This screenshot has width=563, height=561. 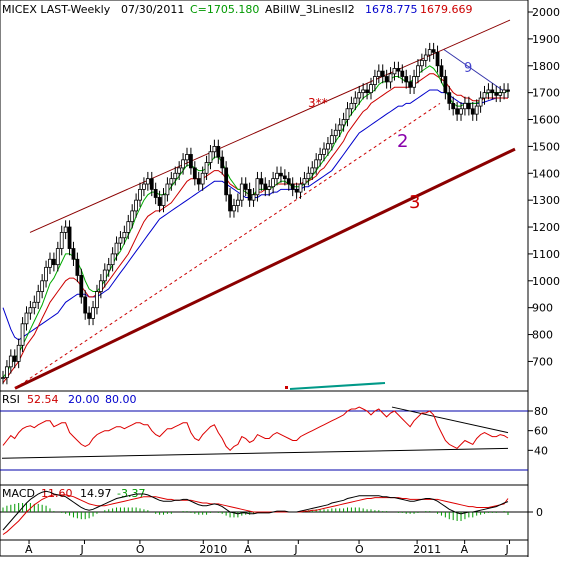 I want to click on price-tick-label: 1300, so click(x=546, y=200).